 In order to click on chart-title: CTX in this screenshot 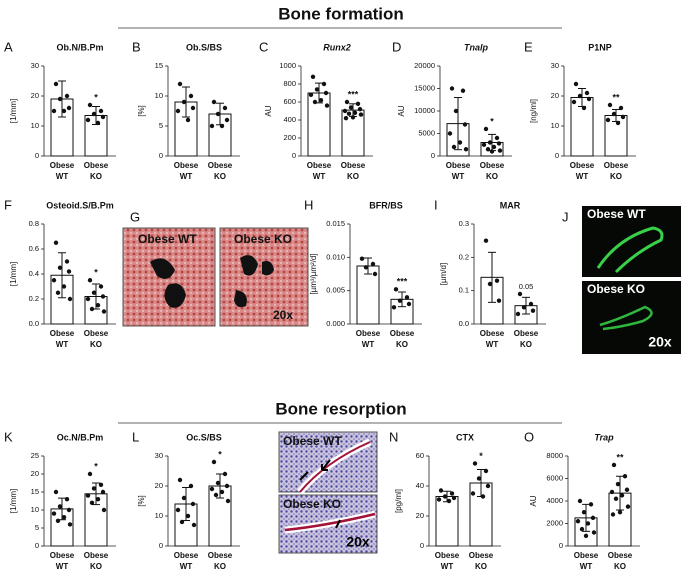, I will do `click(465, 437)`.